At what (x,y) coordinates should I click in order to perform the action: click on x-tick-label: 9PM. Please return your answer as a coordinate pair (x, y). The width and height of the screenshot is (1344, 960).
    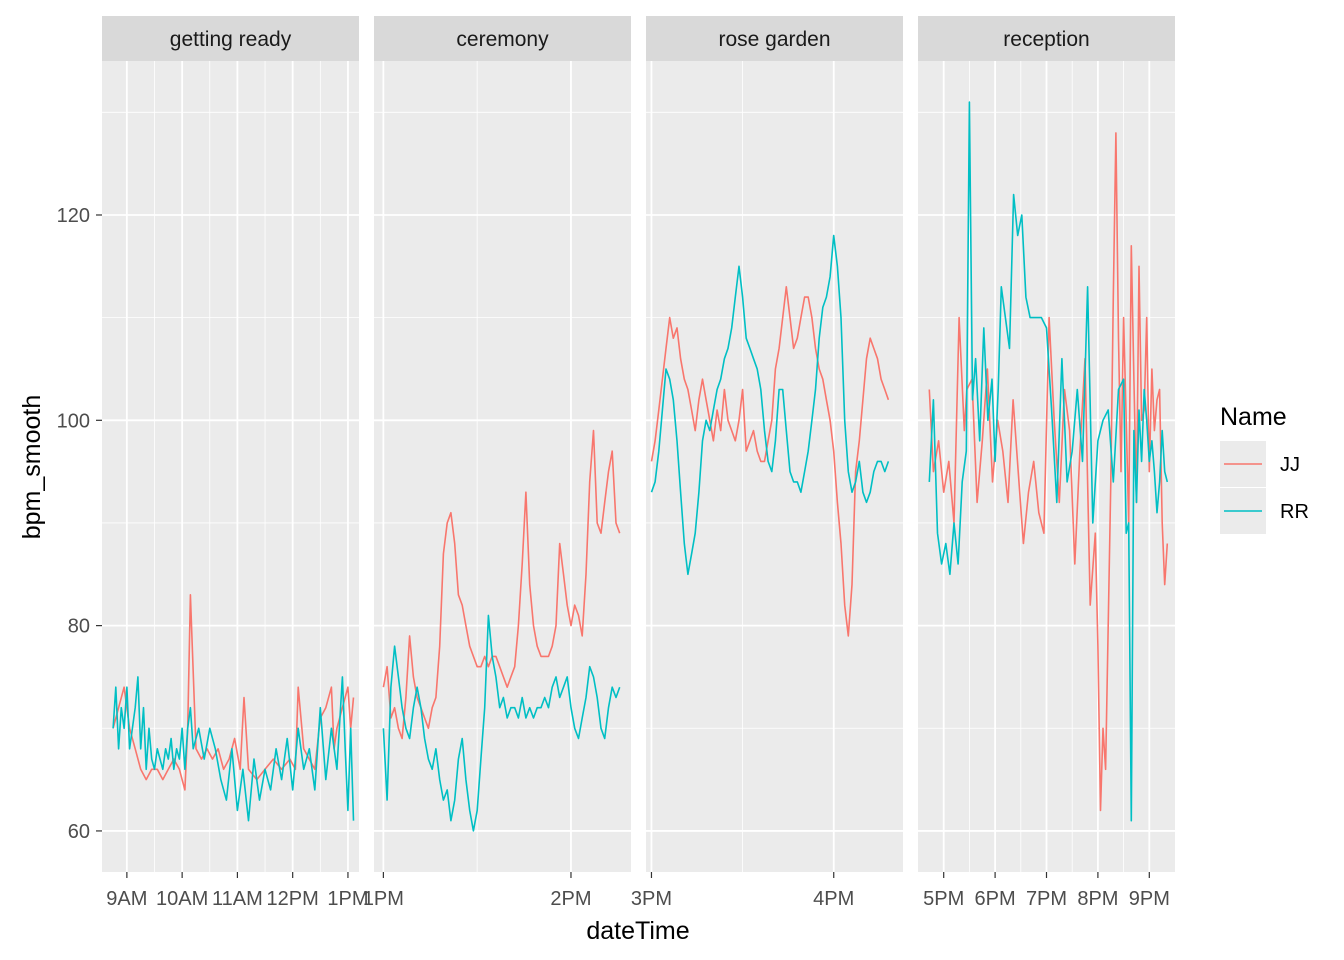
    Looking at the image, I should click on (1149, 899).